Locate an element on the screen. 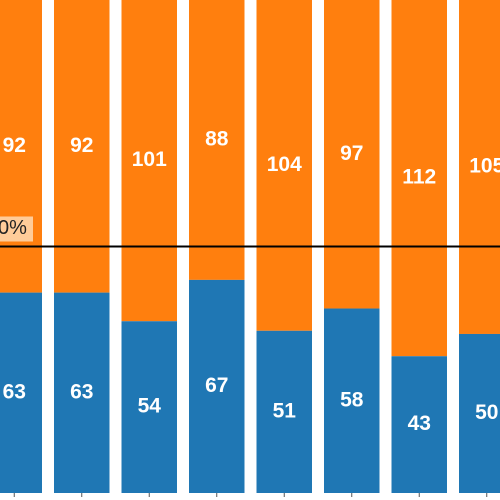  bar-value-label-top: 104 is located at coordinates (284, 164).